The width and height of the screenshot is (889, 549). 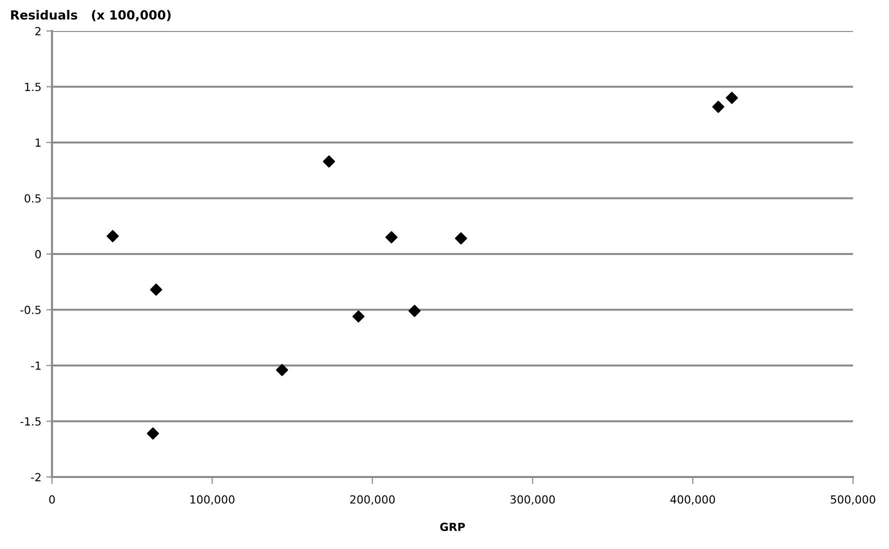 What do you see at coordinates (212, 500) in the screenshot?
I see `x-tick-label: 100,000` at bounding box center [212, 500].